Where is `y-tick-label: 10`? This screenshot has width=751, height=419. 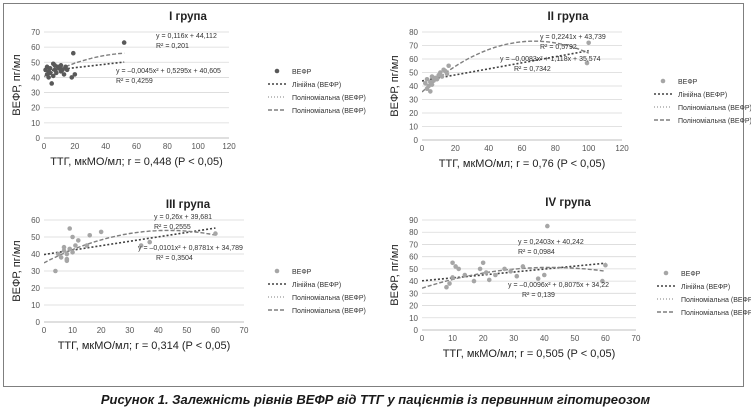 y-tick-label: 10 is located at coordinates (35, 123).